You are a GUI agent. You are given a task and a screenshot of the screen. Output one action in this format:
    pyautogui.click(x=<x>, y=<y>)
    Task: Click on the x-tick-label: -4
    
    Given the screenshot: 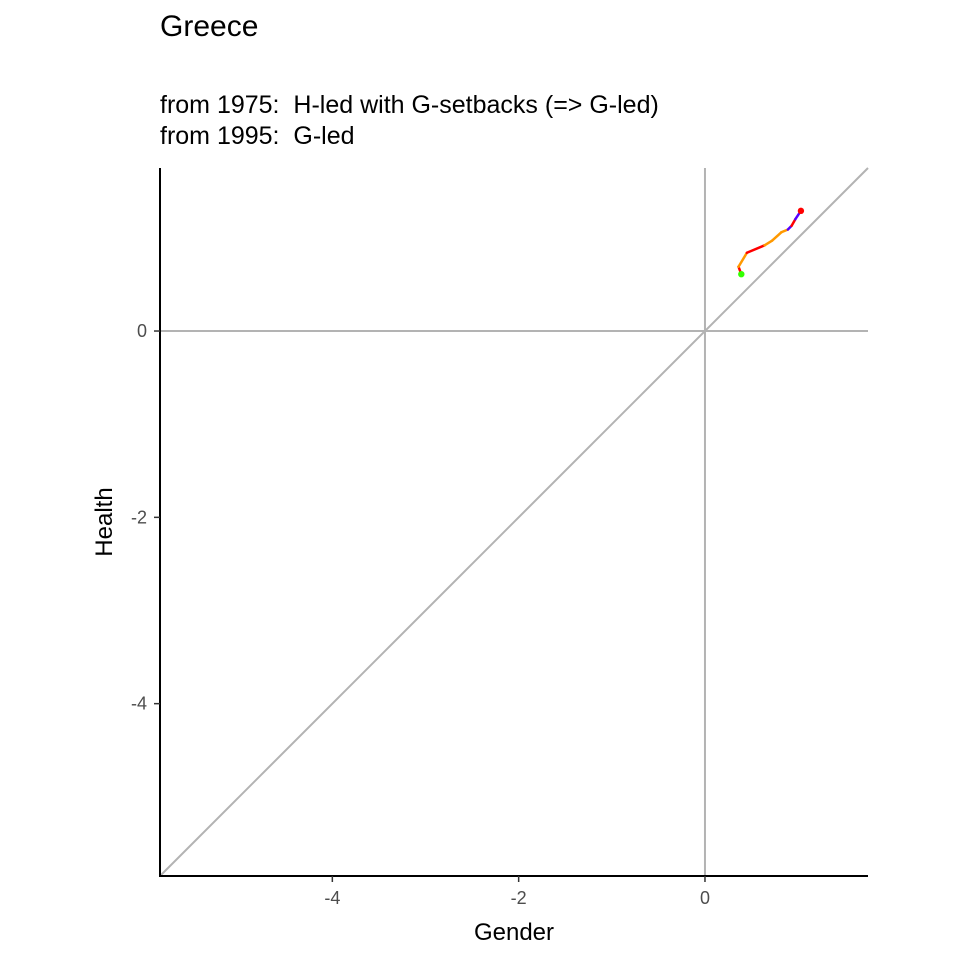 What is the action you would take?
    pyautogui.click(x=332, y=898)
    